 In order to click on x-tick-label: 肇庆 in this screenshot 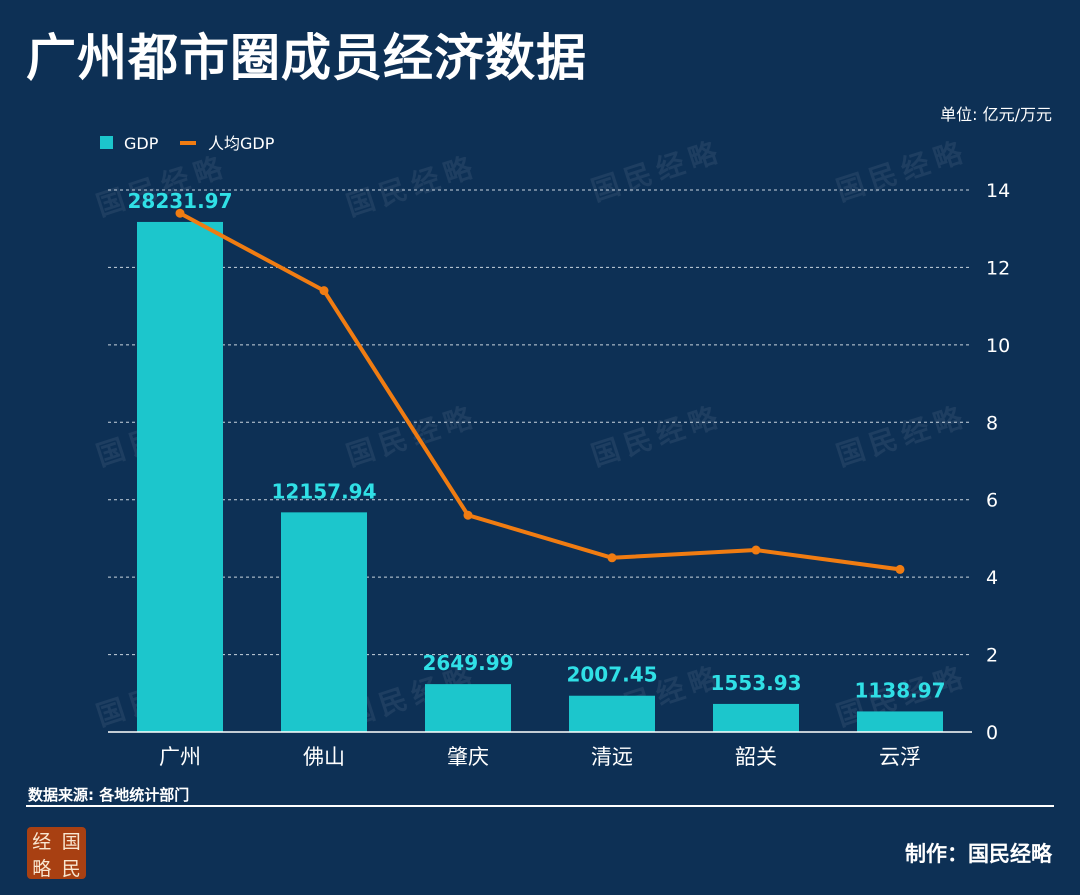, I will do `click(468, 757)`.